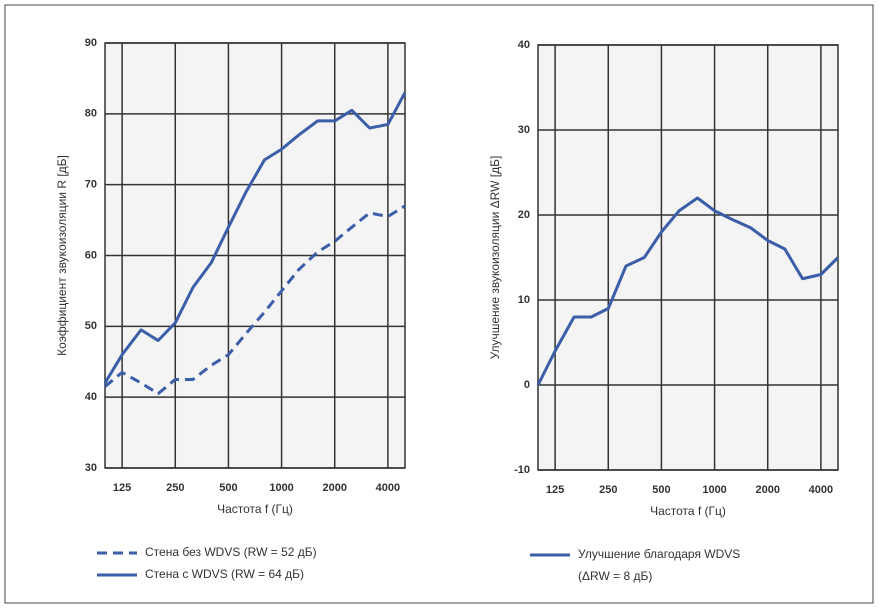  What do you see at coordinates (495, 258) in the screenshot?
I see `y-axis-label: Улучшение звукоизоляции ΔRW [дБ]` at bounding box center [495, 258].